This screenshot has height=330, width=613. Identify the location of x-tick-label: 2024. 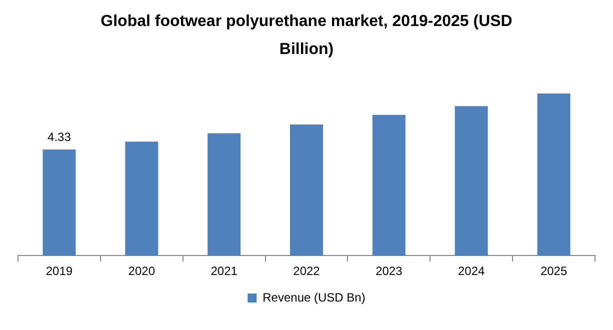
(472, 271).